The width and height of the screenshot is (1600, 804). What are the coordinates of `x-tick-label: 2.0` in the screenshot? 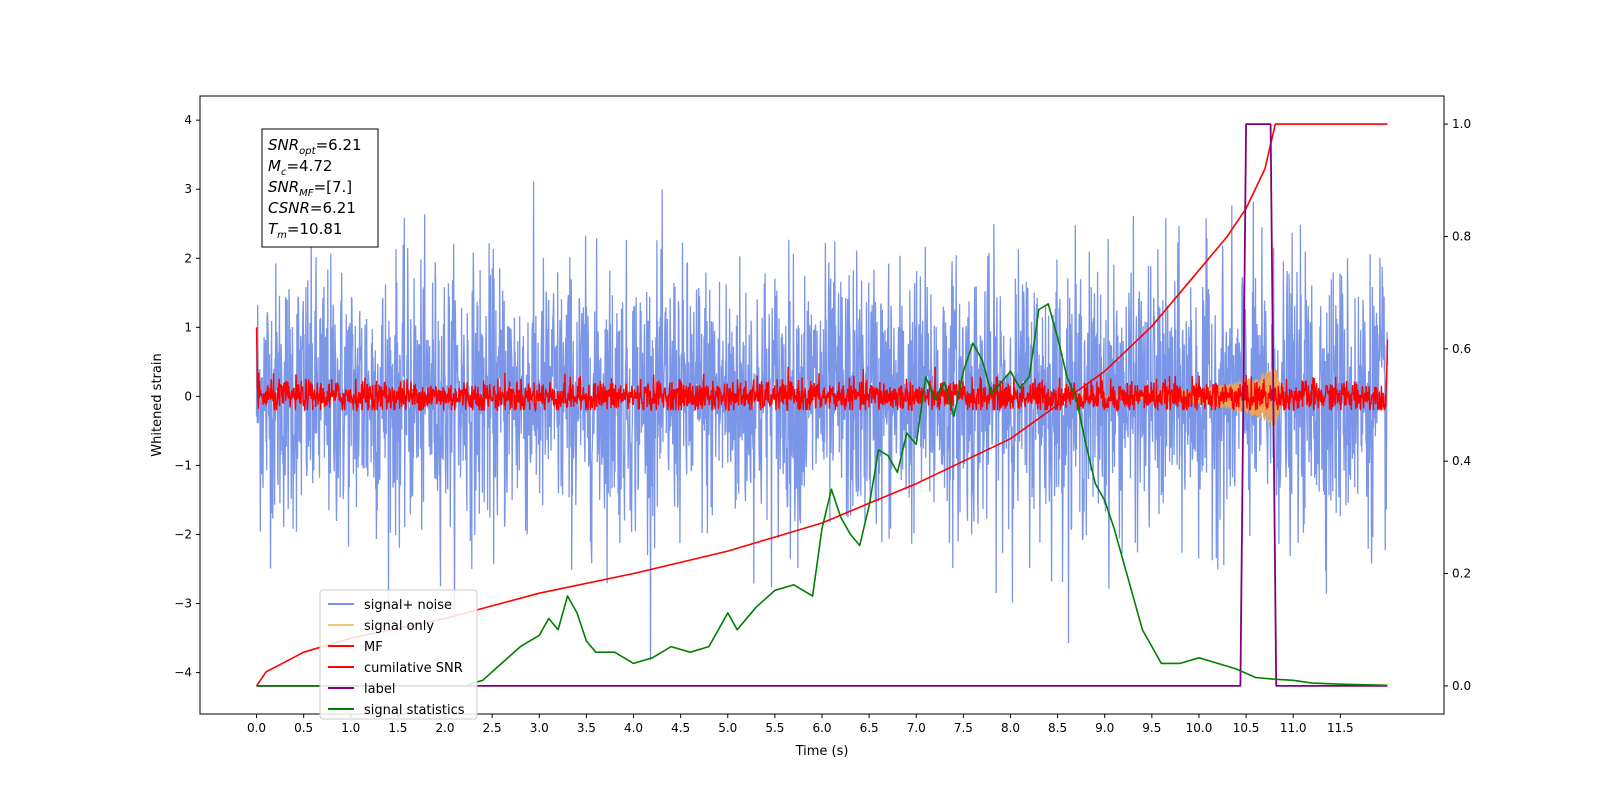 It's located at (444, 728).